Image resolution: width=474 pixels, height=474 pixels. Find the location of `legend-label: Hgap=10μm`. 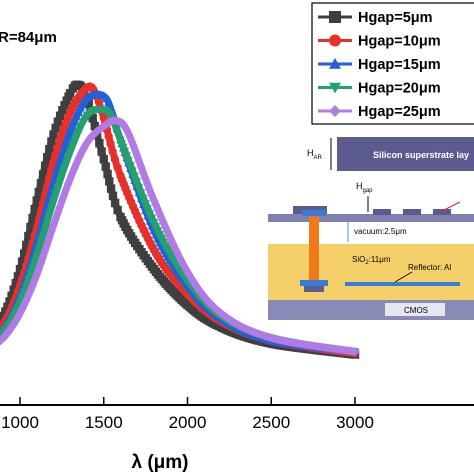

legend-label: Hgap=10μm is located at coordinates (399, 42).